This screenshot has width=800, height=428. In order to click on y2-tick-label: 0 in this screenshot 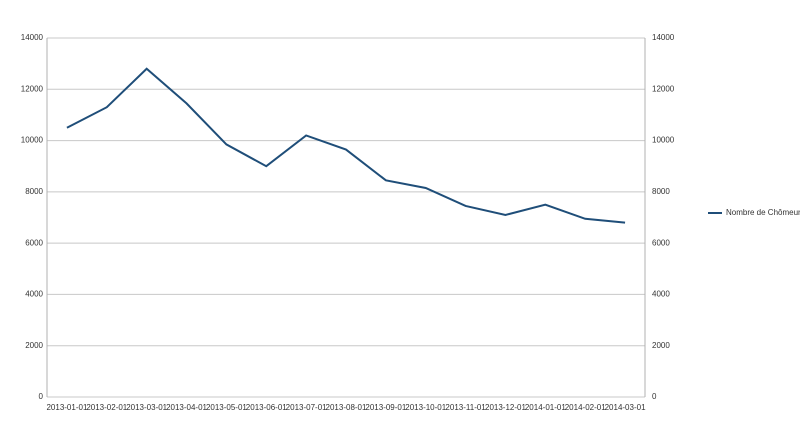, I will do `click(654, 396)`.